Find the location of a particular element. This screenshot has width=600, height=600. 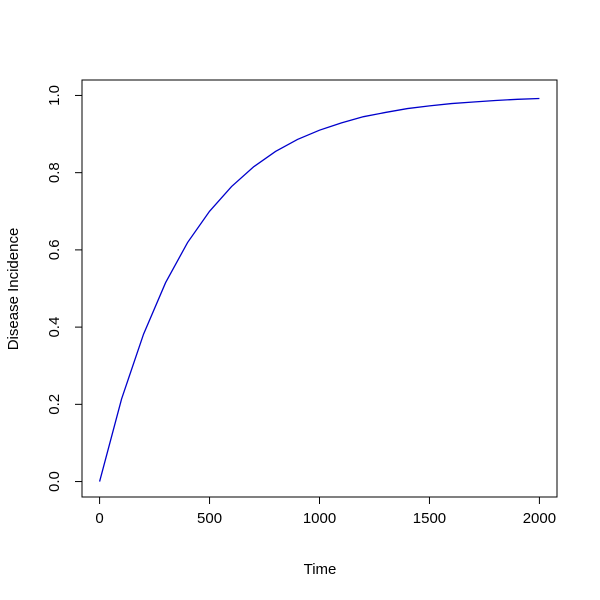

x-tick-label: 2000 is located at coordinates (539, 518).